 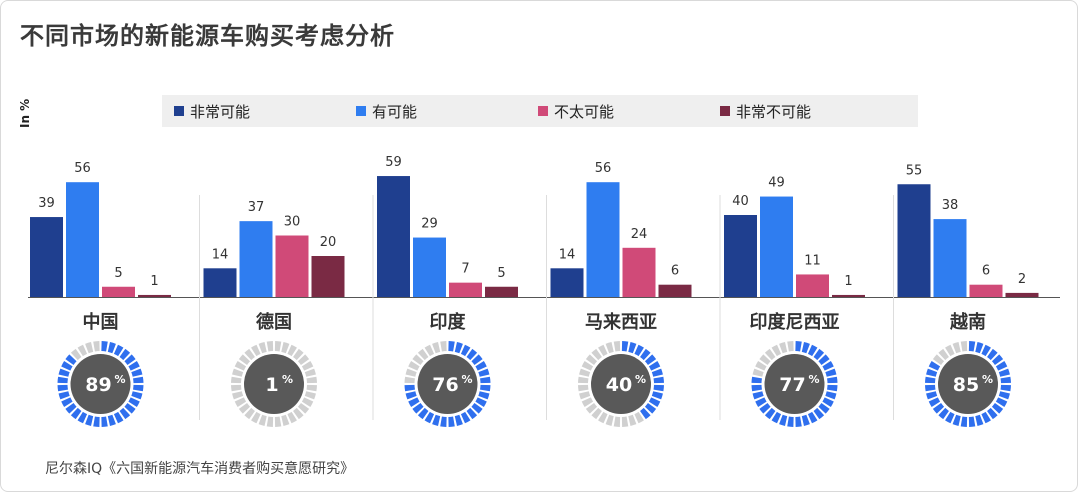 I want to click on data-label: 24, so click(x=639, y=234).